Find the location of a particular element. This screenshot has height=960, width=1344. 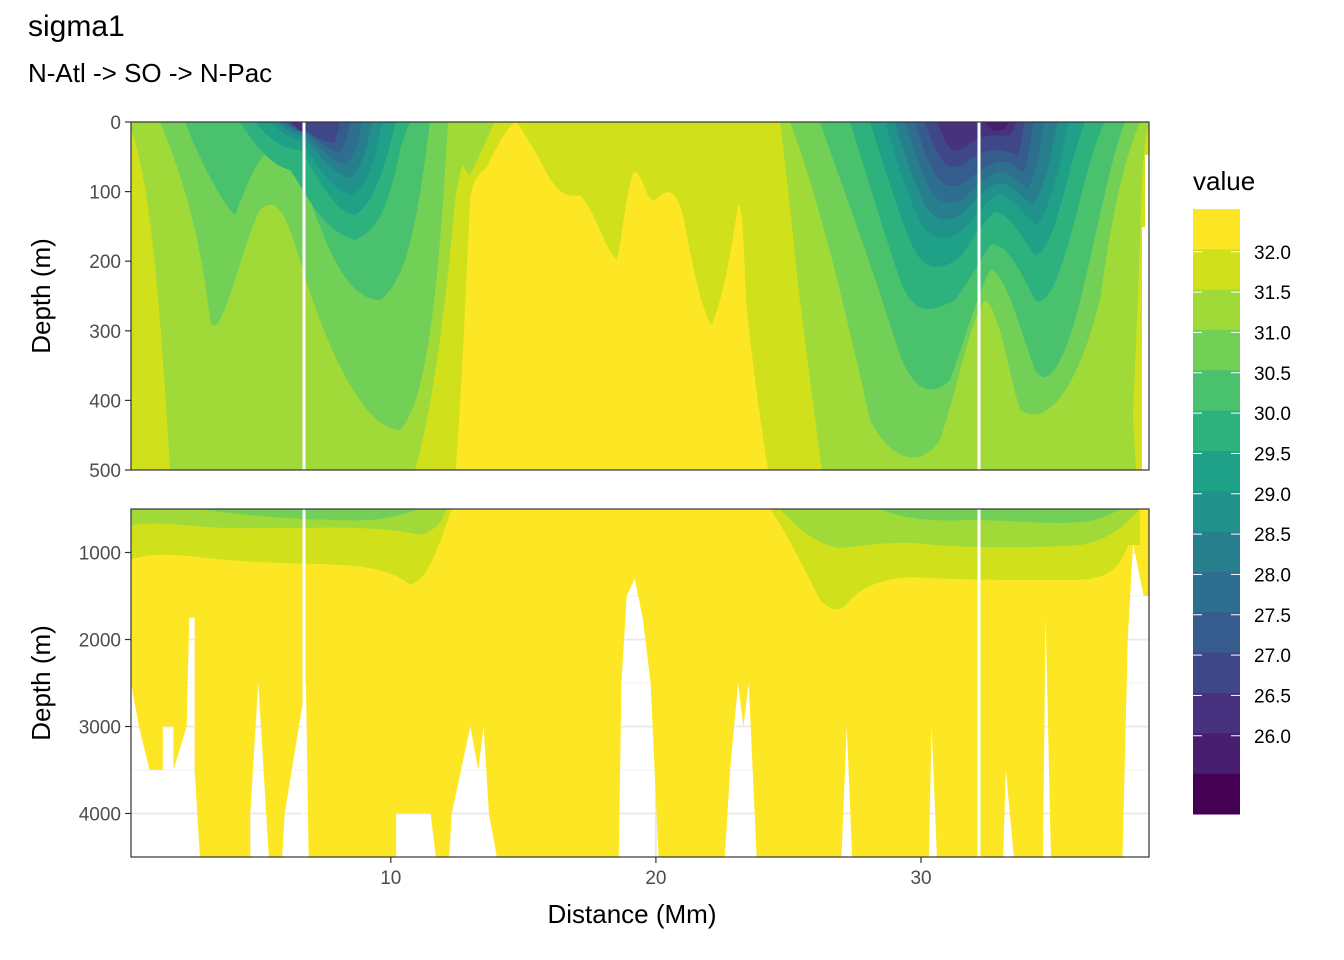

y-tick-label: 400 is located at coordinates (105, 401).